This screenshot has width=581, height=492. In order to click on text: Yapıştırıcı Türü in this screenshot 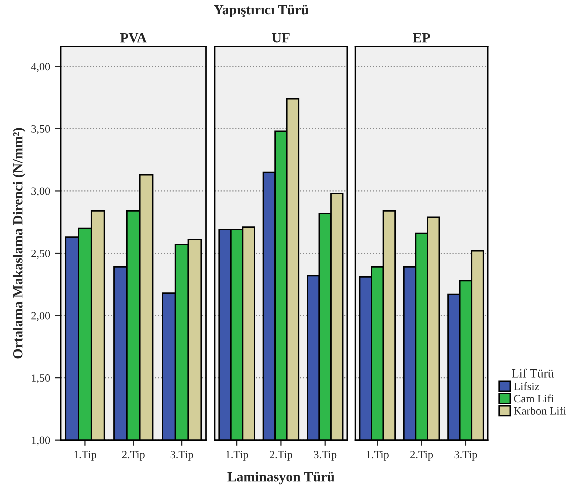, I will do `click(261, 11)`.